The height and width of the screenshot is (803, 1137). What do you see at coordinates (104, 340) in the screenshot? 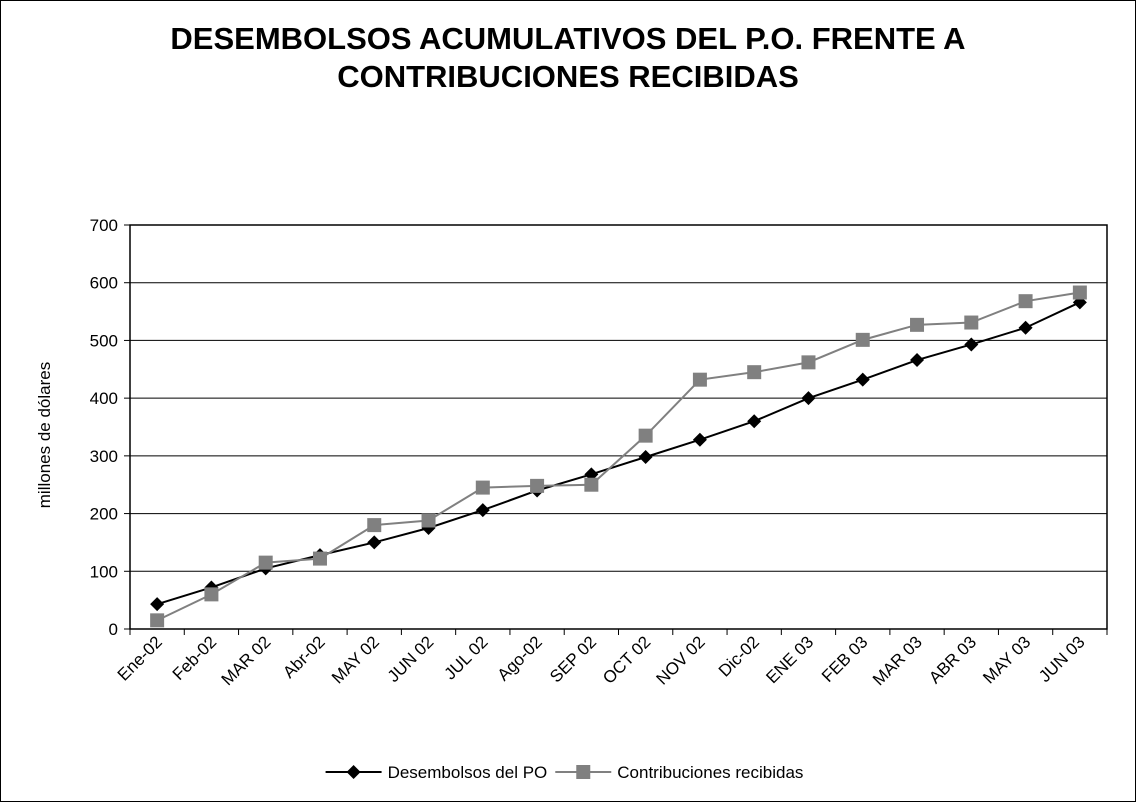
I see `y-tick-label: 500` at bounding box center [104, 340].